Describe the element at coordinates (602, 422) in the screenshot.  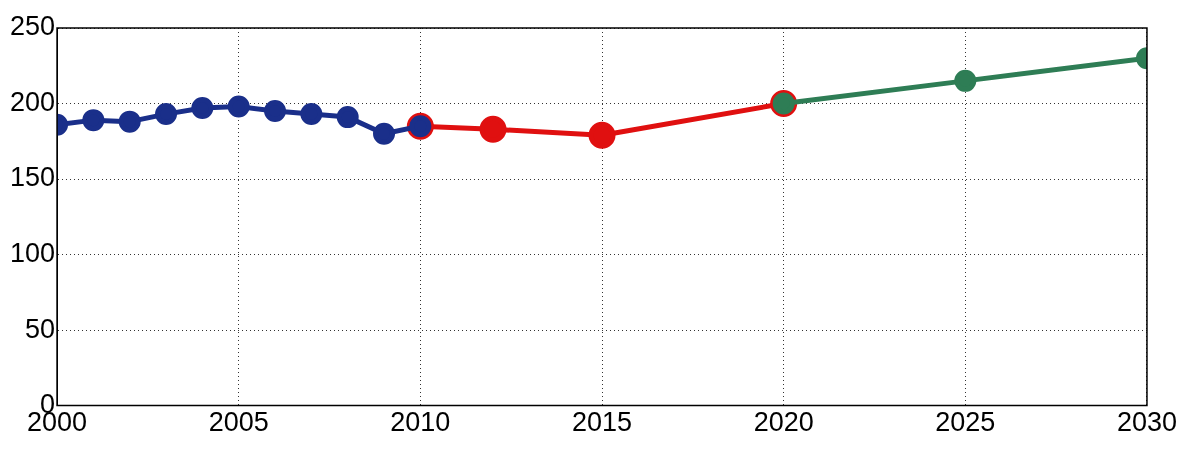
I see `x-tick-label: 2015` at that location.